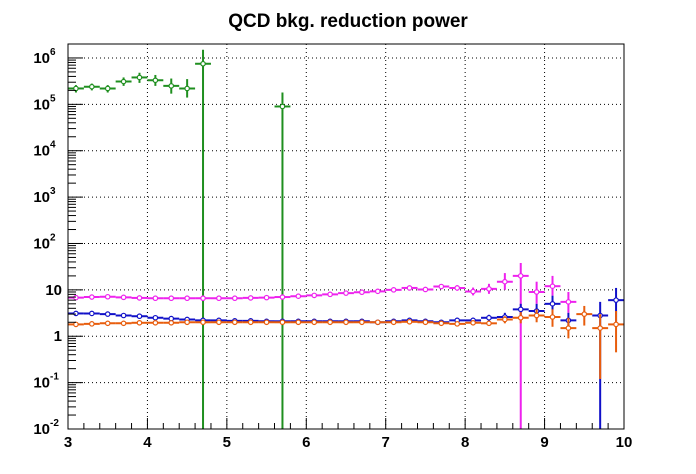 The height and width of the screenshot is (474, 696). Describe the element at coordinates (58, 336) in the screenshot. I see `y-tick-label: 1` at that location.